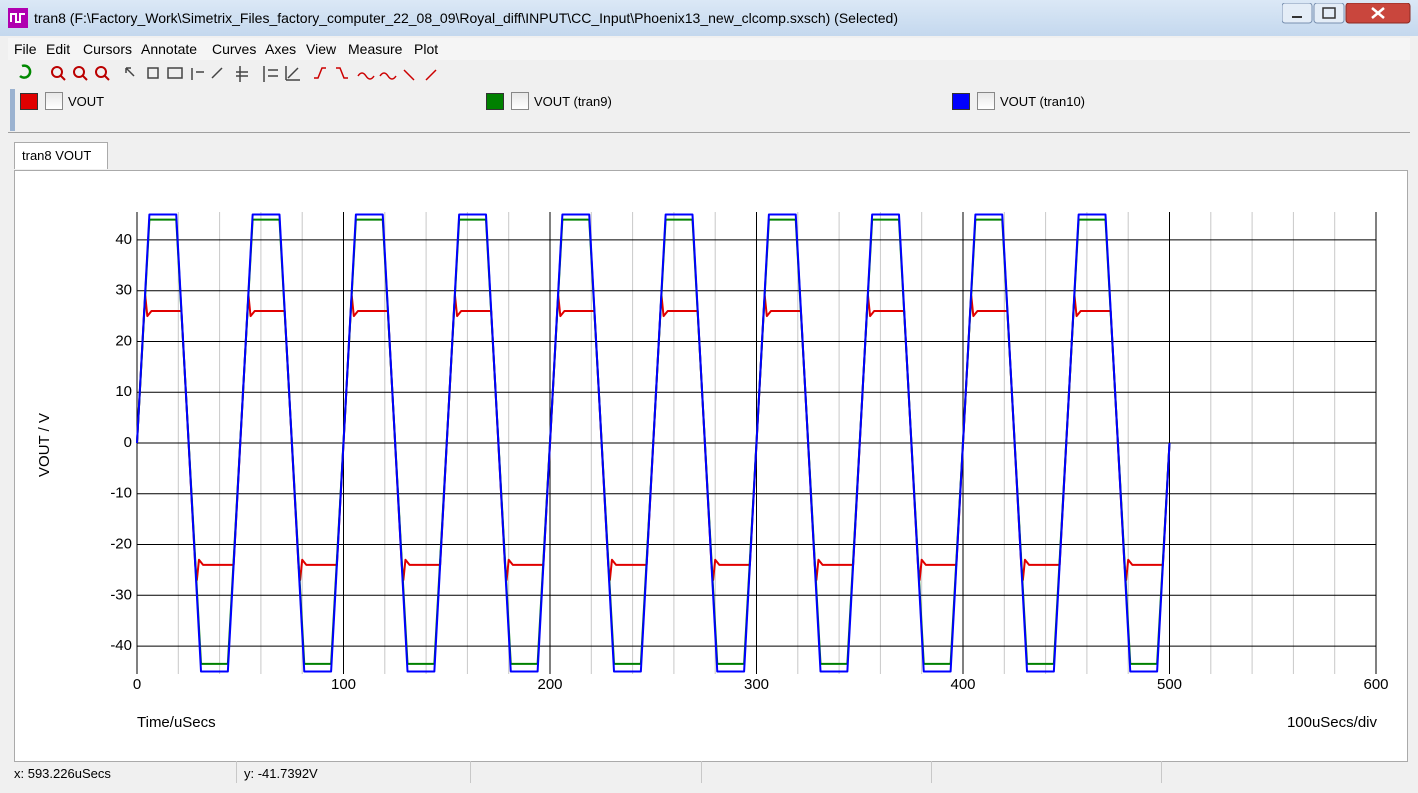 This screenshot has height=793, width=1418. Describe the element at coordinates (121, 493) in the screenshot. I see `y-tick-label: -10` at that location.